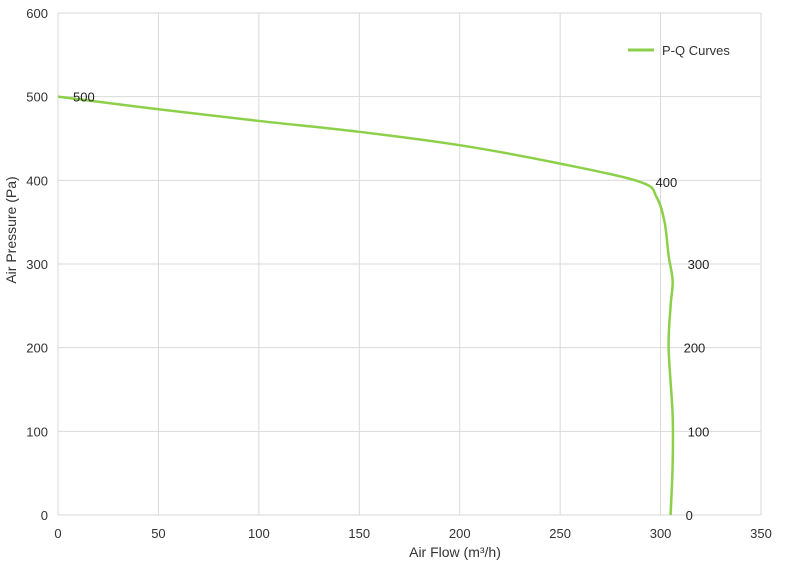 This screenshot has height=572, width=792. I want to click on y-axis-ticks: 0 100 200 300 400 500 600, so click(37, 264).